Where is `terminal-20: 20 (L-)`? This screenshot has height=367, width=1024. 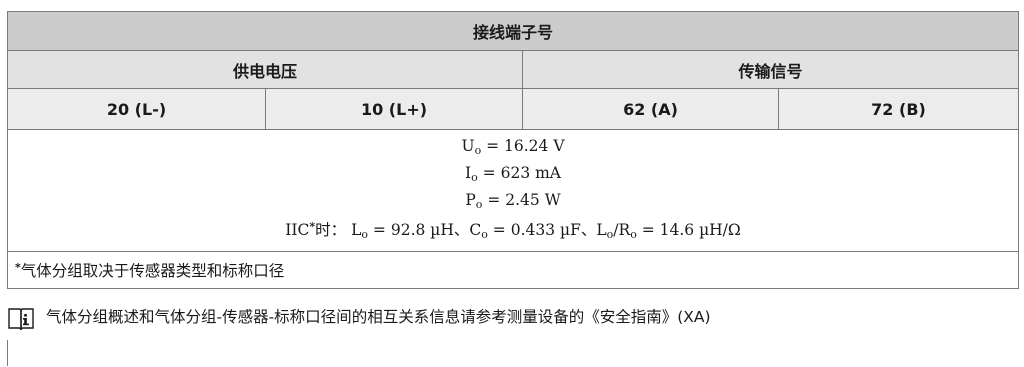
terminal-20: 20 (L-) is located at coordinates (136, 109).